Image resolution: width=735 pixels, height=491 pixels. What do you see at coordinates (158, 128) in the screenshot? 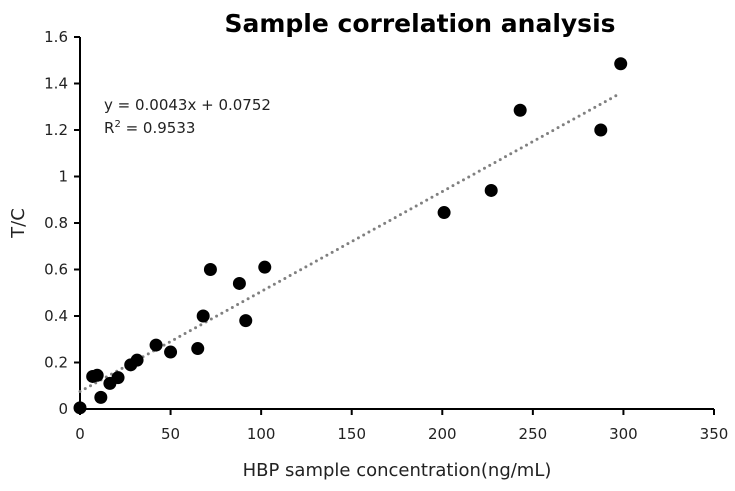
I see `r2-value: = 0.9533` at bounding box center [158, 128].